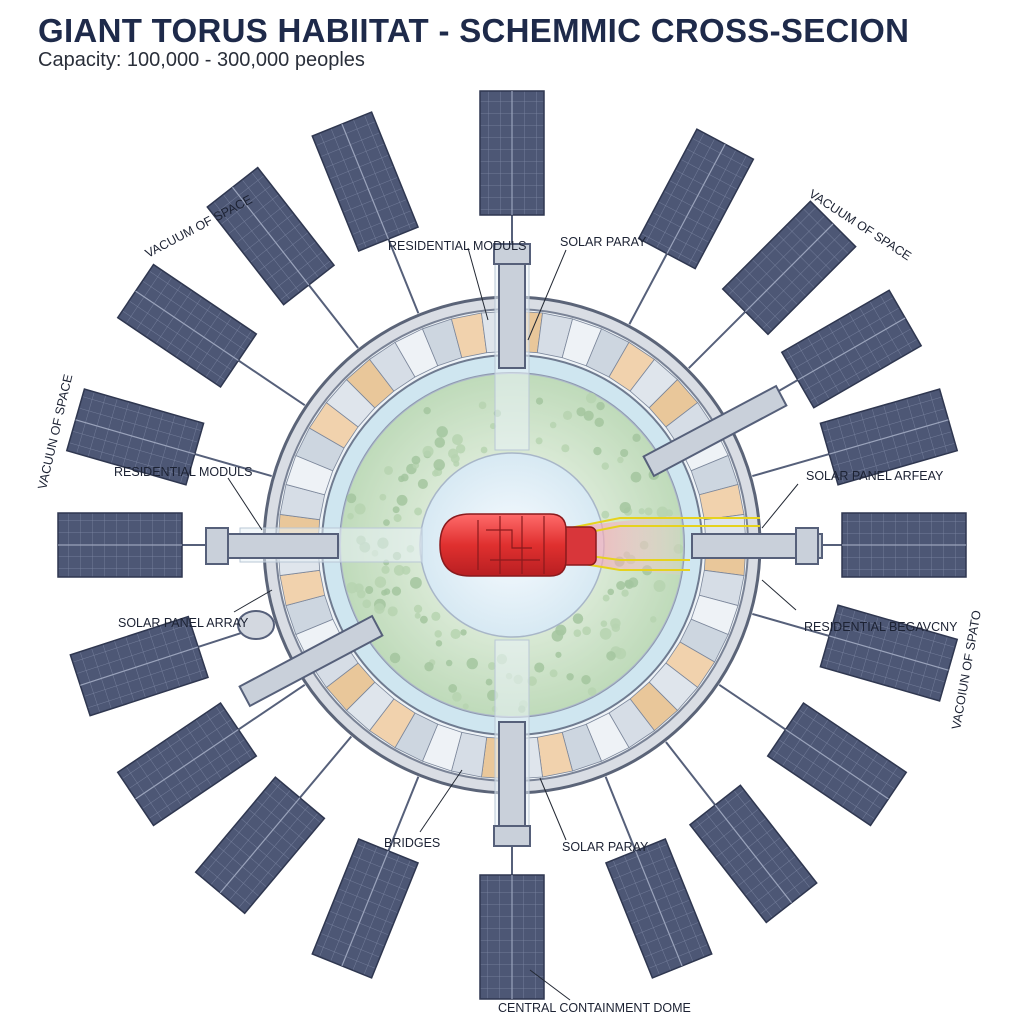 The height and width of the screenshot is (1024, 1024). Describe the element at coordinates (599, 545) in the screenshot. I see `central-core` at that location.